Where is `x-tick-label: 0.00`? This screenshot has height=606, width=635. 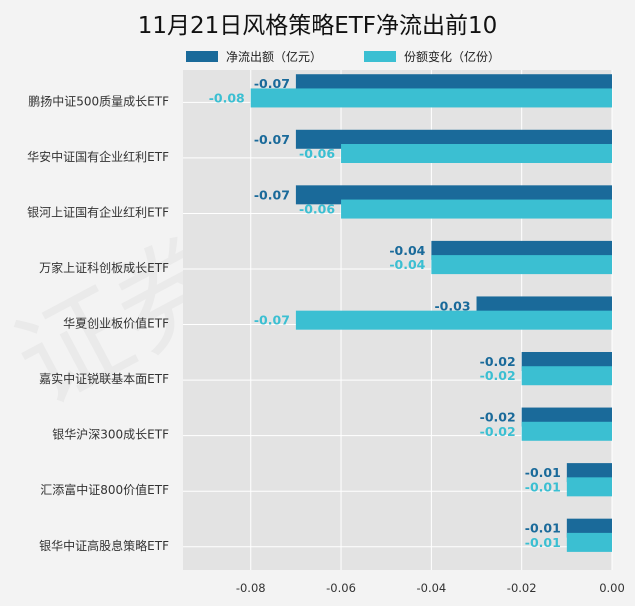 x-tick-label: 0.00 is located at coordinates (612, 588).